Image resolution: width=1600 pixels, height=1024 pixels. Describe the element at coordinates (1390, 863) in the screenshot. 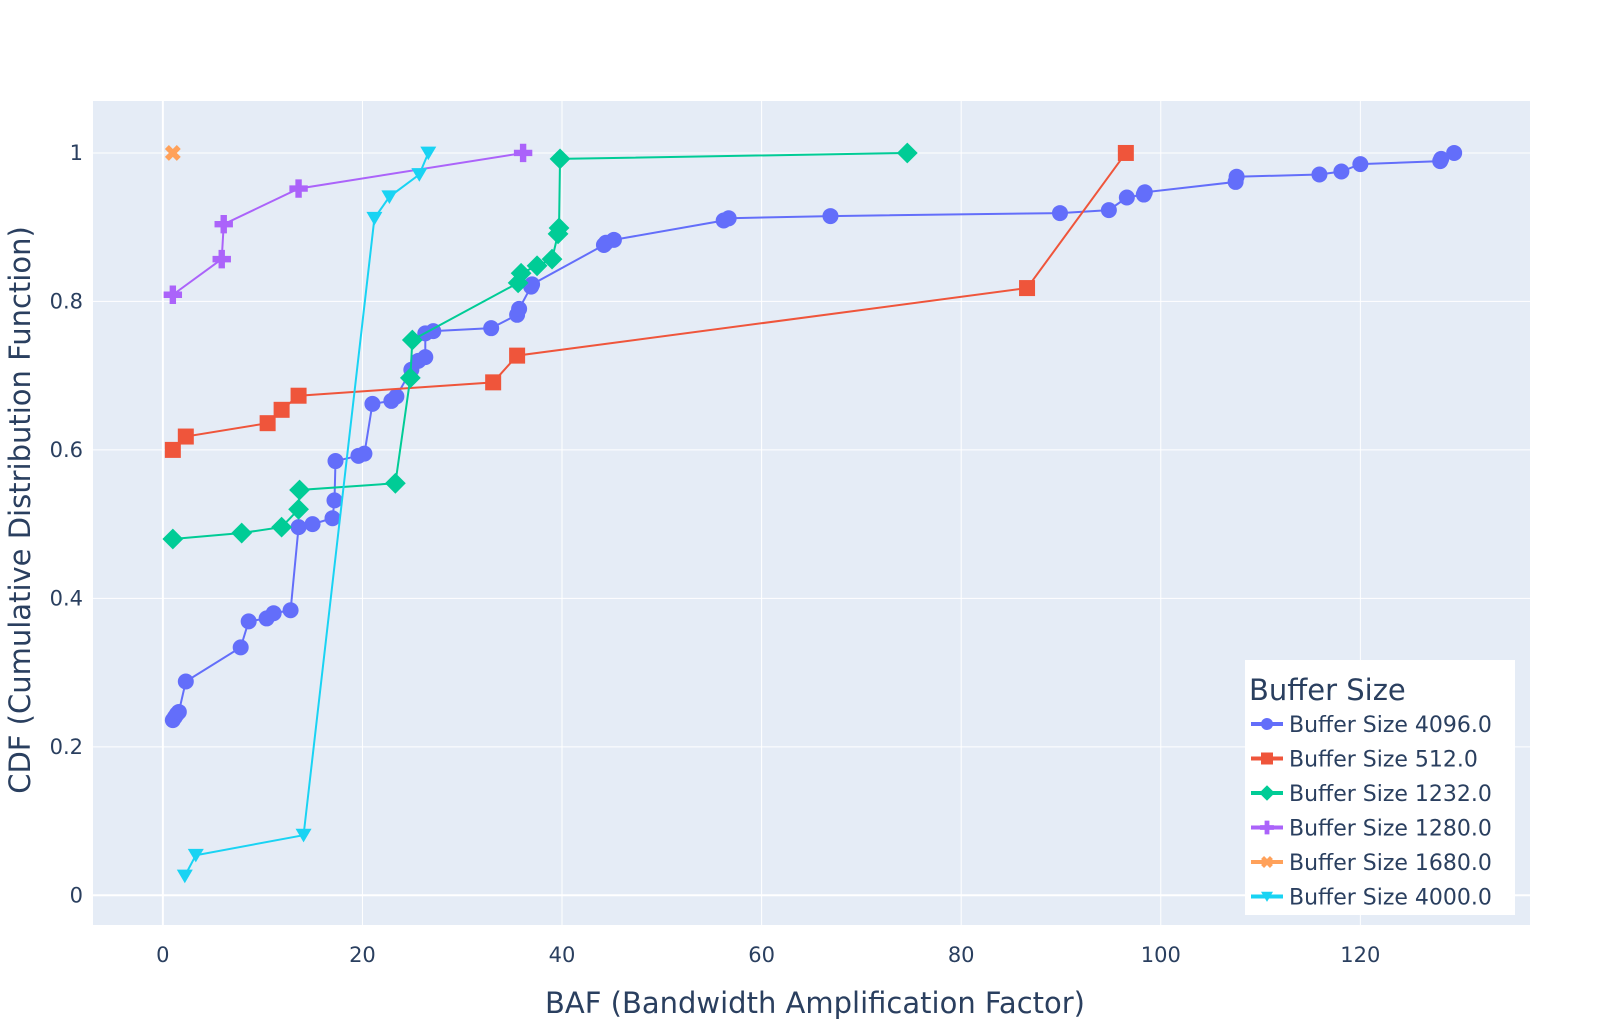

I see `legend-label: Buffer Size 1680.0` at that location.